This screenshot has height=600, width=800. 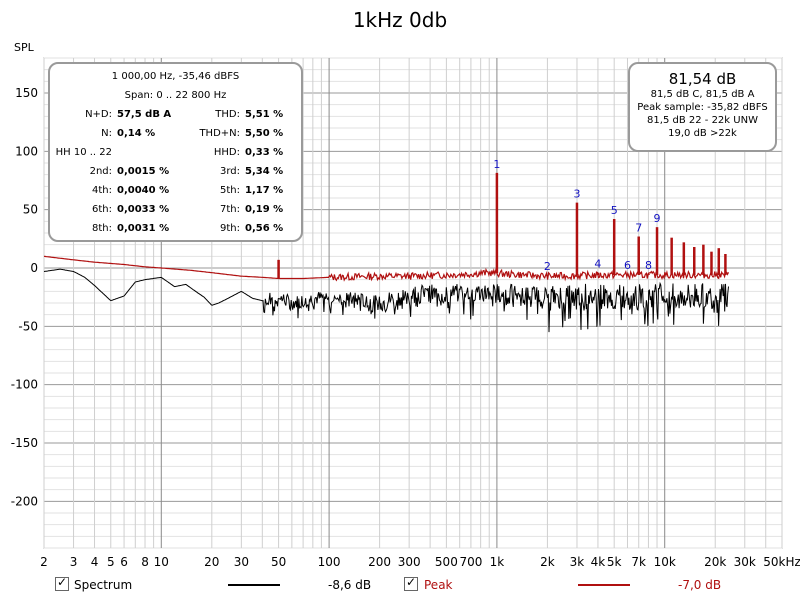 I want to click on x-tick-label: 5k, so click(x=614, y=562).